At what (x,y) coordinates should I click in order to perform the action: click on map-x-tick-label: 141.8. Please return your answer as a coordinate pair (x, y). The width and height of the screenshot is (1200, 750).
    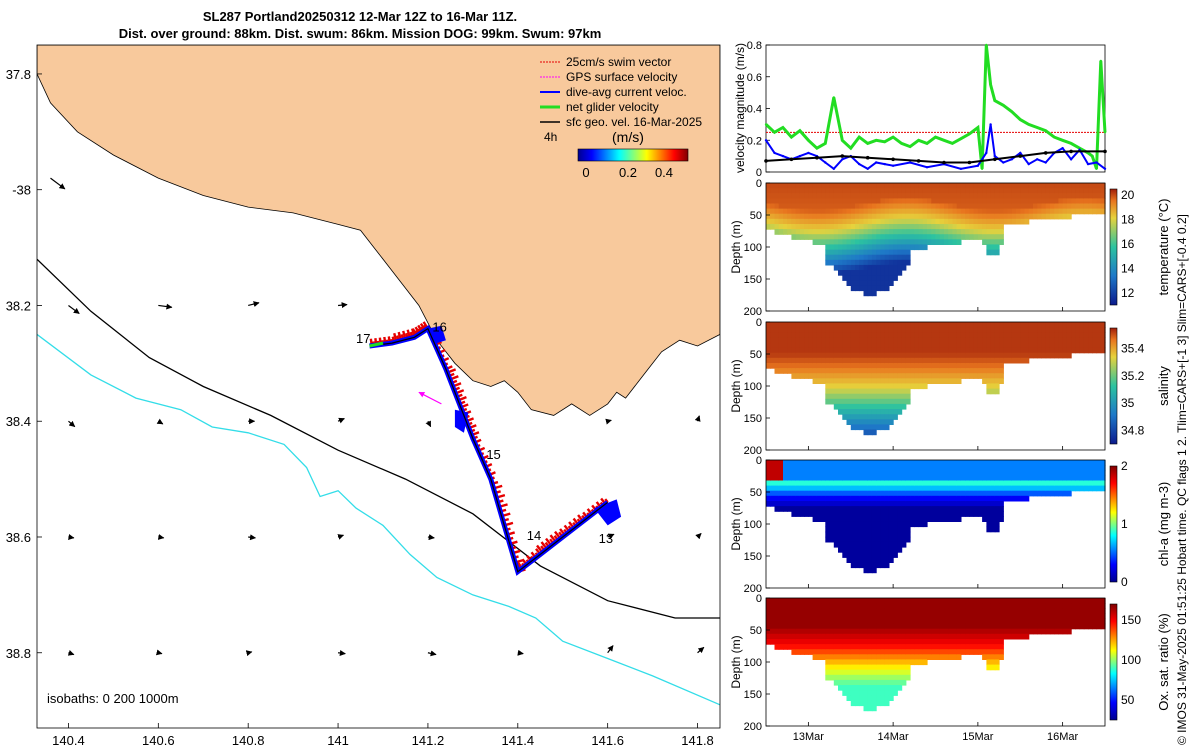
    Looking at the image, I should click on (697, 740).